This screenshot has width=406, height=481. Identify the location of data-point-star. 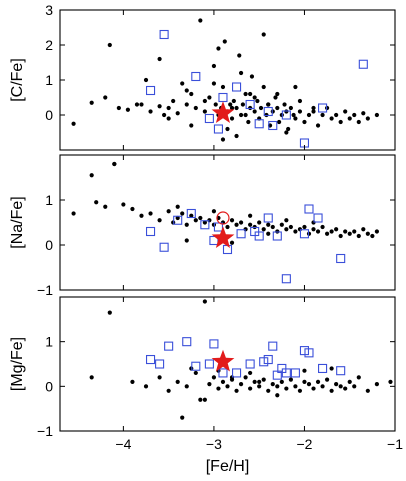
(223, 360).